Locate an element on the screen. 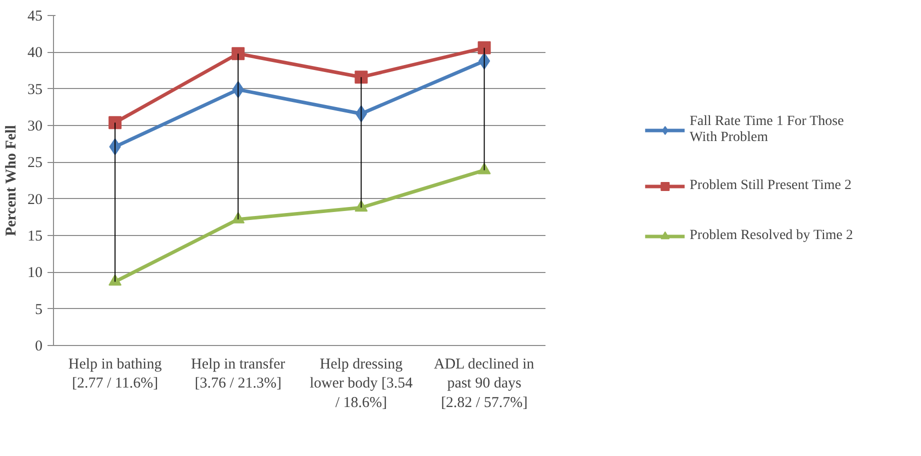  y-tick-label: 40 is located at coordinates (35, 53).